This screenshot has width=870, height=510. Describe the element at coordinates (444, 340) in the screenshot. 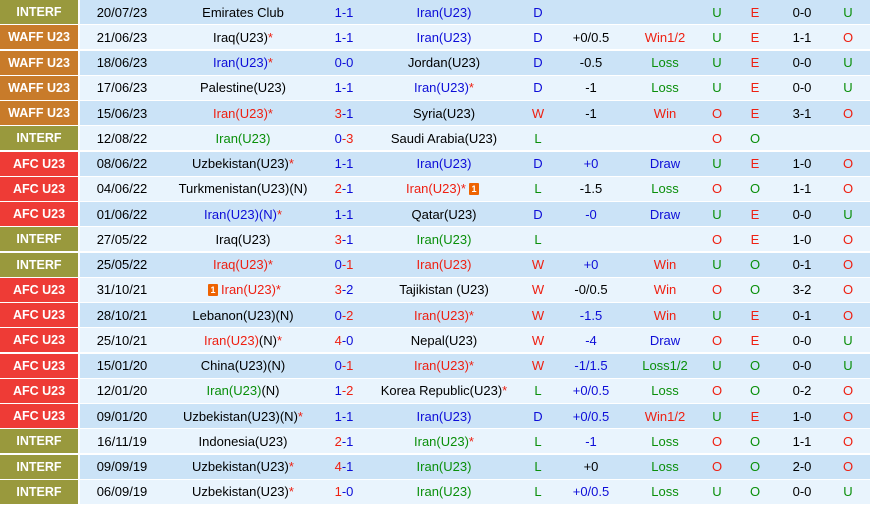

I see `away-team-name: Nepal(U23)` at that location.